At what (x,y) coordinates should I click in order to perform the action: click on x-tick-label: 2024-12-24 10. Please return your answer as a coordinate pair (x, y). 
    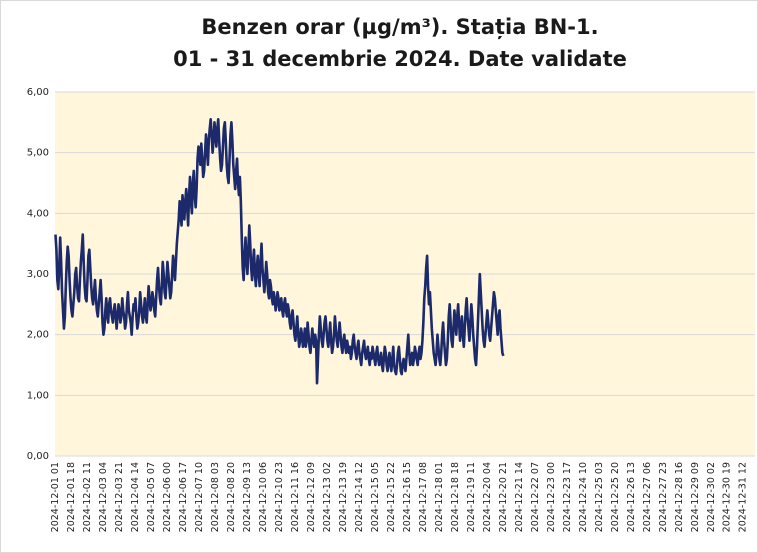
    Looking at the image, I should click on (583, 497).